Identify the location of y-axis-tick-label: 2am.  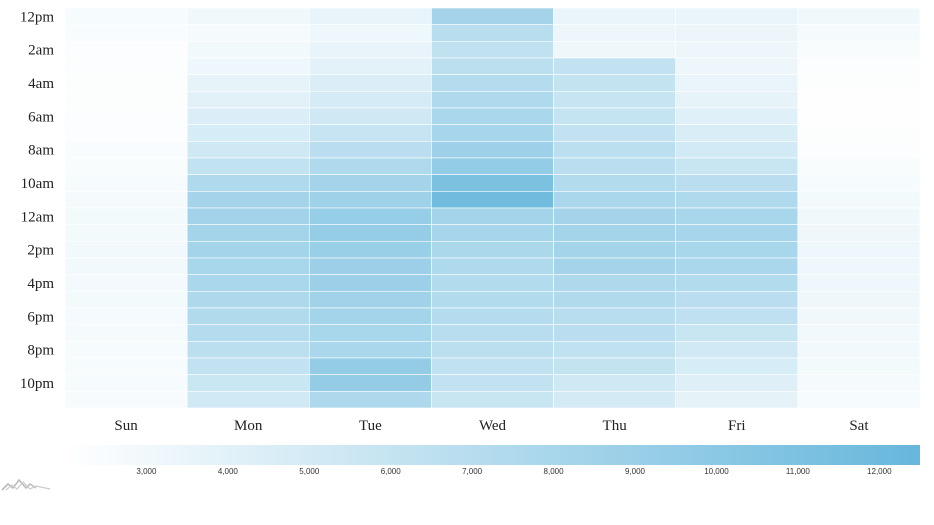
(41, 51).